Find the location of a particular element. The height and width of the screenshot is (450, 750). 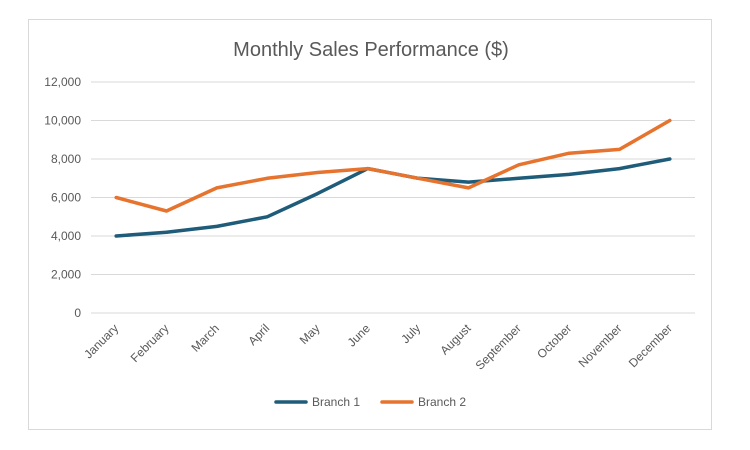

legend-label: Branch 2 is located at coordinates (442, 402).